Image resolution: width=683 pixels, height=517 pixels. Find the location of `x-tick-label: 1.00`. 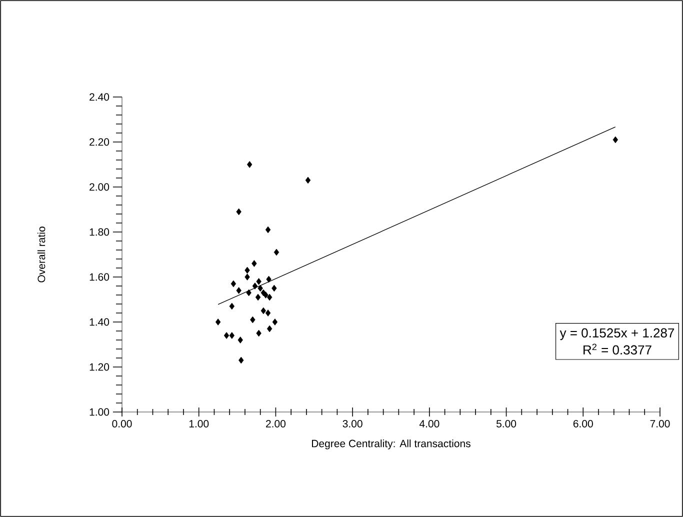

x-tick-label: 1.00 is located at coordinates (199, 424).